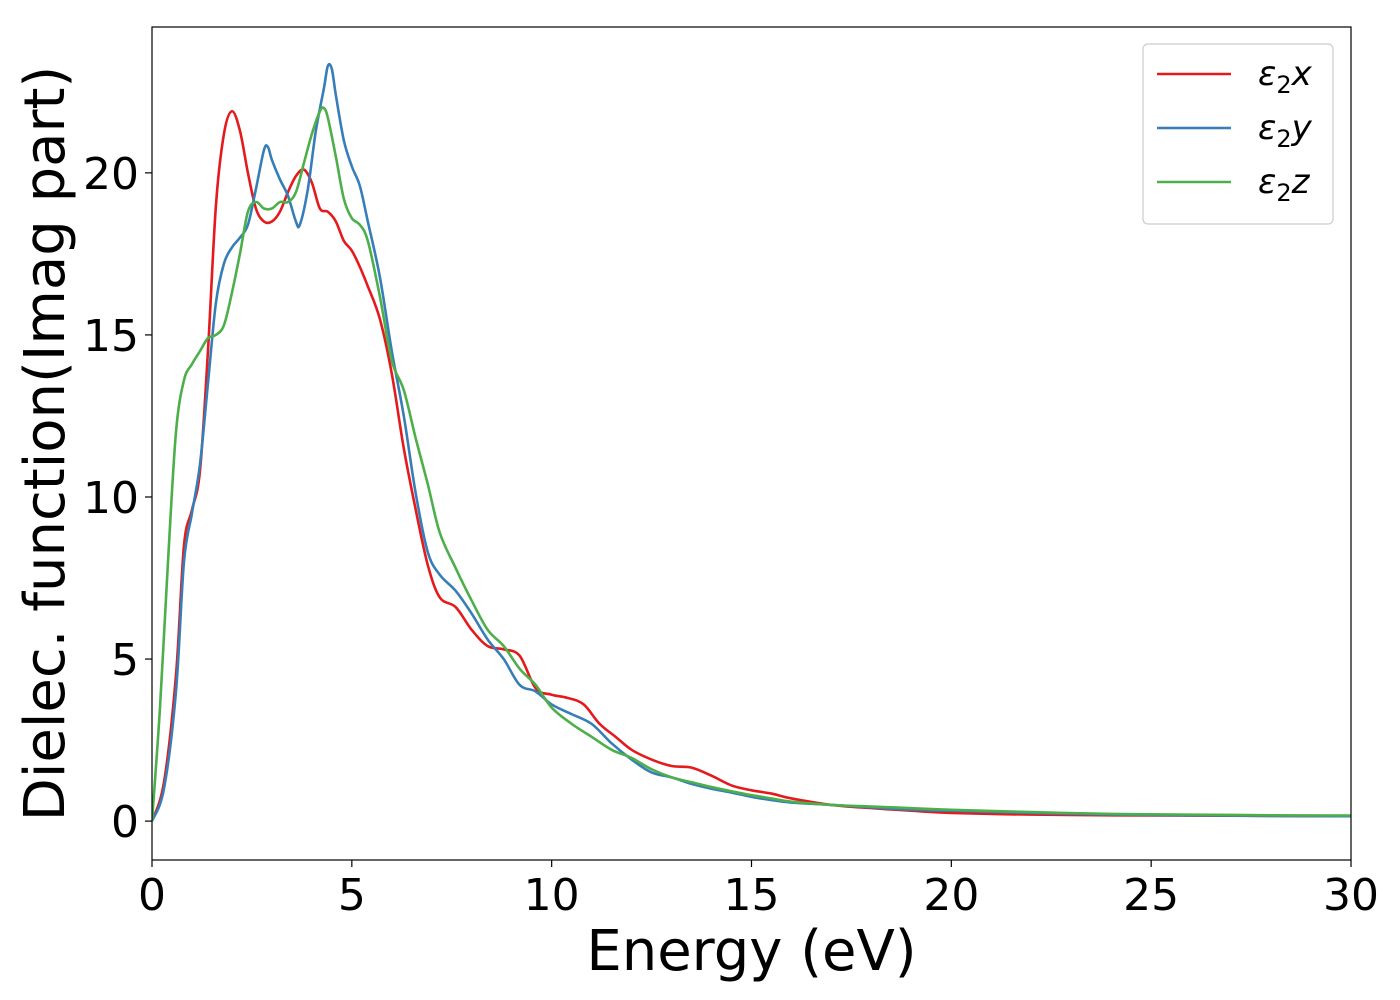 This screenshot has width=1400, height=1000. I want to click on y-tick-label: 20, so click(111, 174).